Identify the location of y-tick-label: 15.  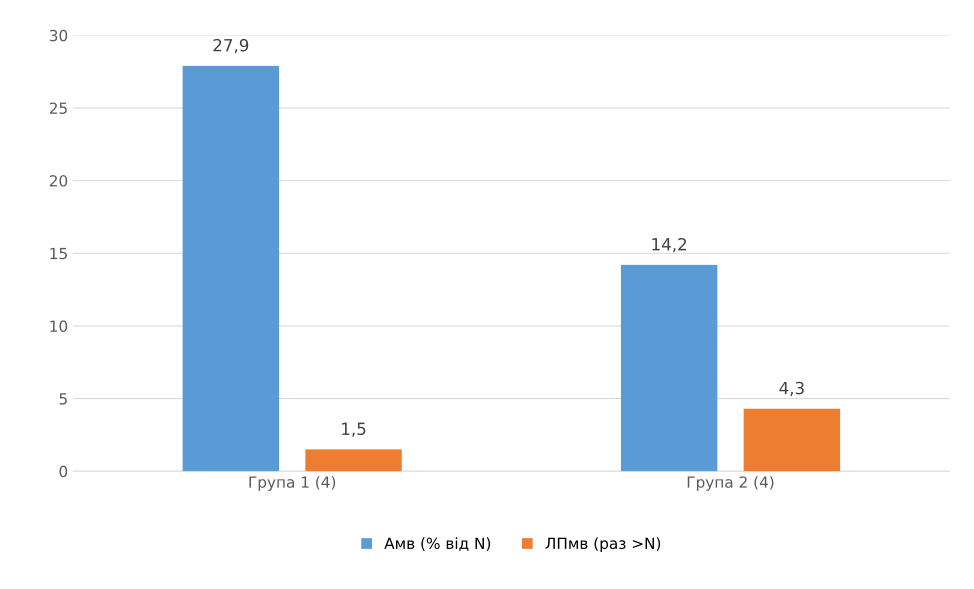
(58, 254).